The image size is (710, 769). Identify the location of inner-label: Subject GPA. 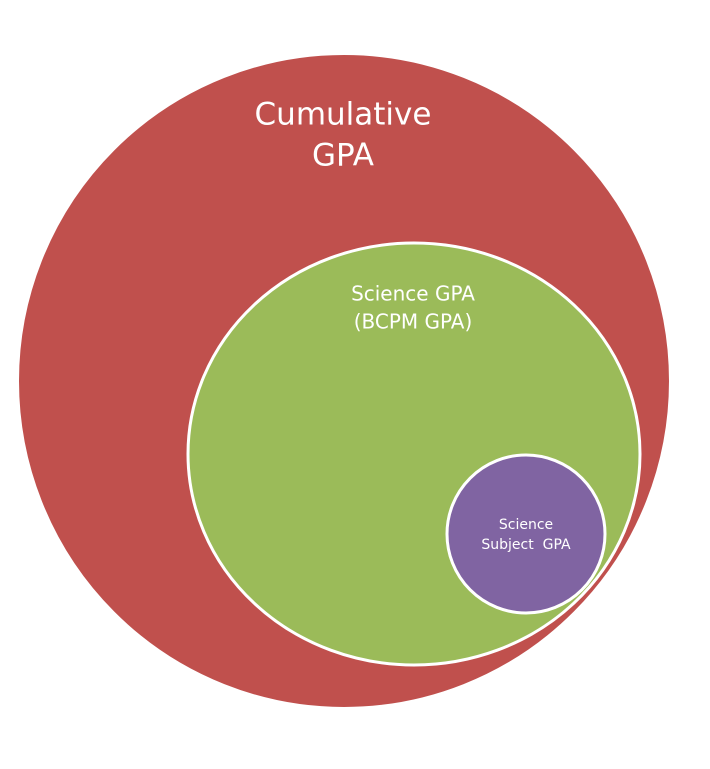
(526, 545).